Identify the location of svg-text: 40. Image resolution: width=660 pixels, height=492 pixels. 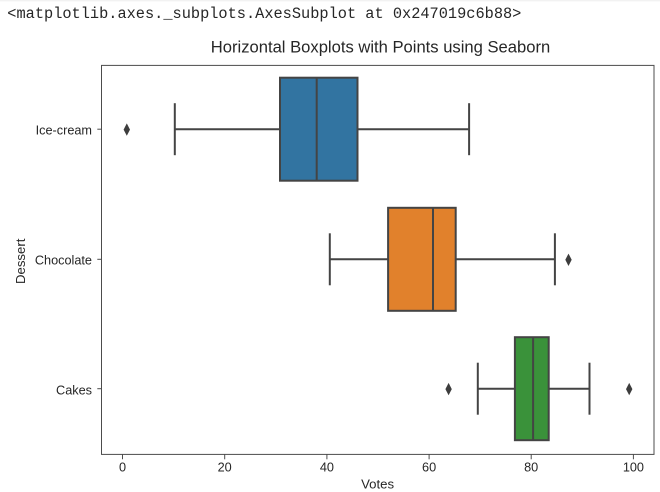
(327, 468).